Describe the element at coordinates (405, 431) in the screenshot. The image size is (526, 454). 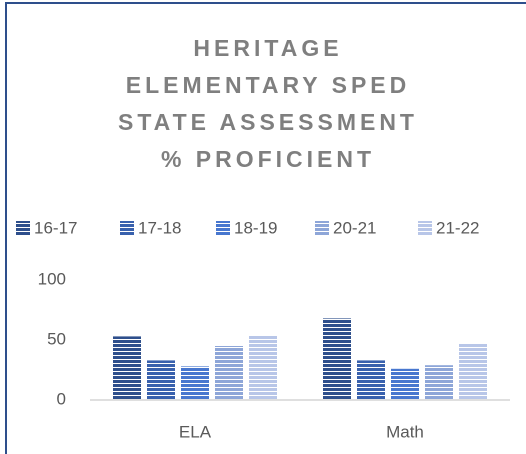
I see `x-tick-label: Math` at that location.